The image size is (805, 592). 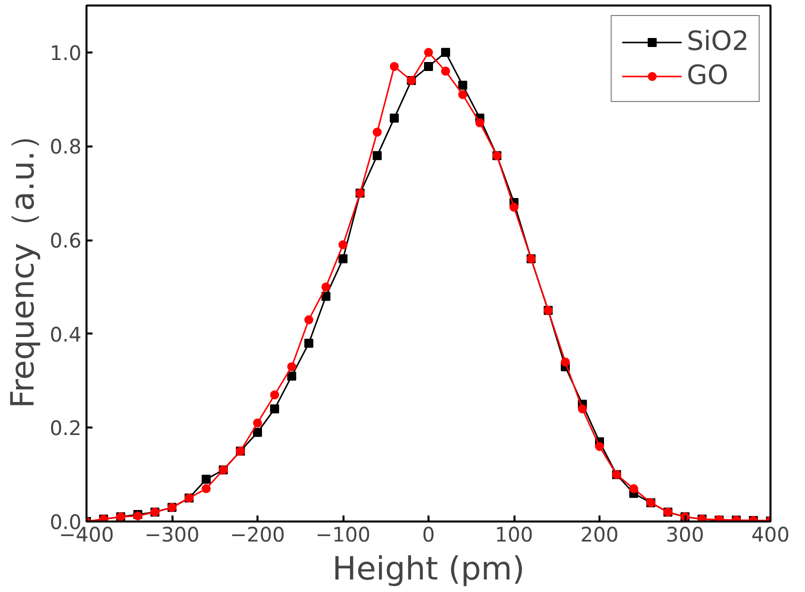 What do you see at coordinates (599, 534) in the screenshot?
I see `x-tick-label: 200` at bounding box center [599, 534].